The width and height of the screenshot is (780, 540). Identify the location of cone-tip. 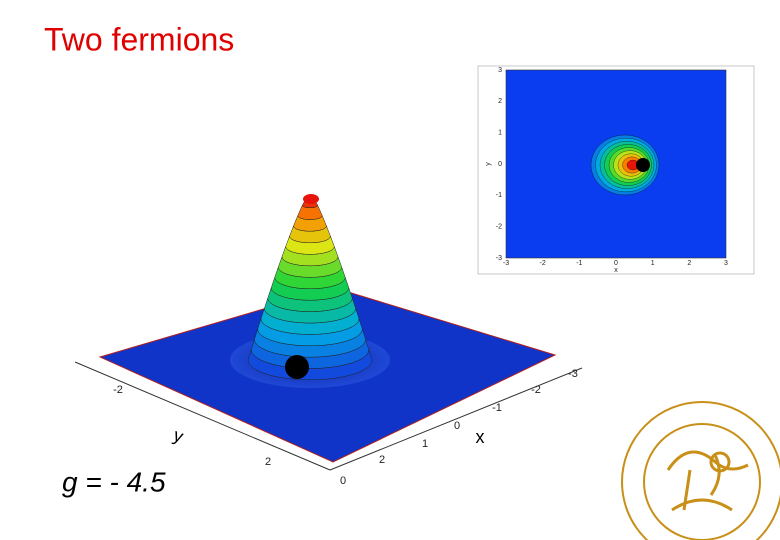
(311, 199).